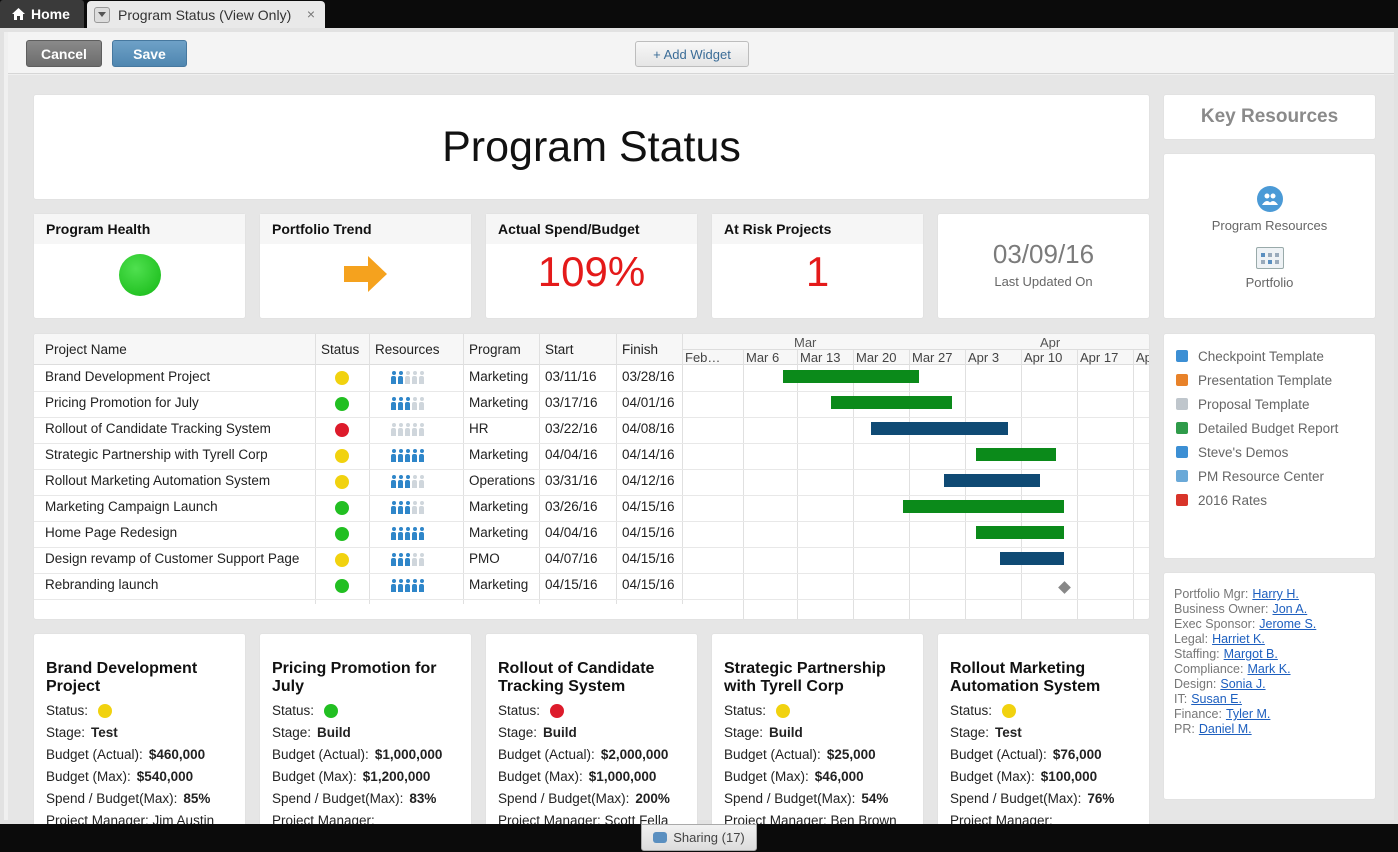  I want to click on column-header-program: Program, so click(495, 349).